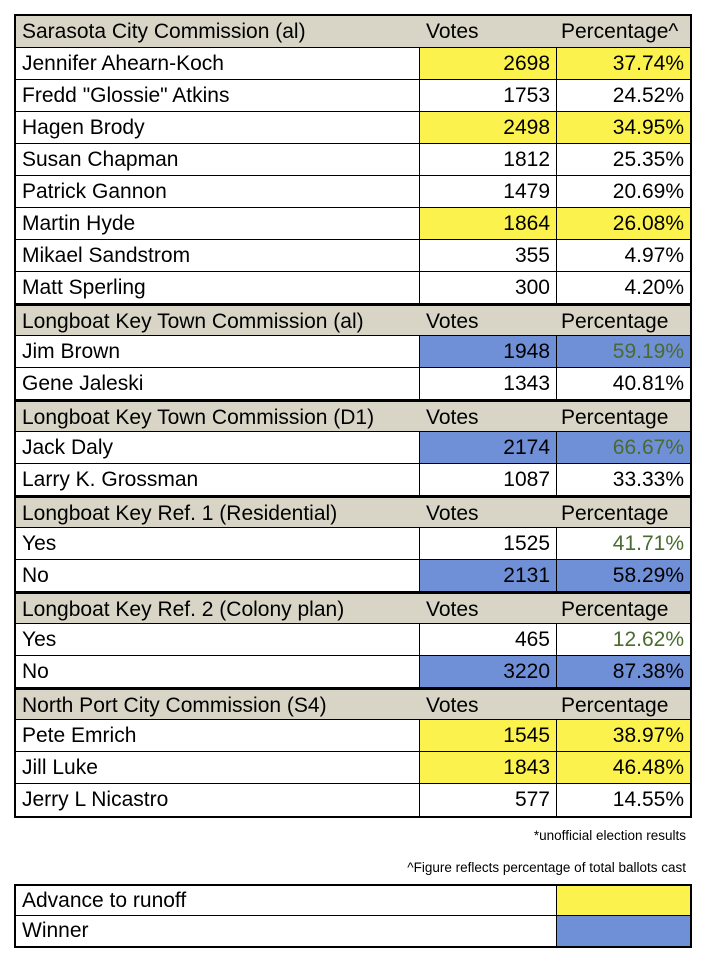  I want to click on legend-row: Winner, so click(353, 931).